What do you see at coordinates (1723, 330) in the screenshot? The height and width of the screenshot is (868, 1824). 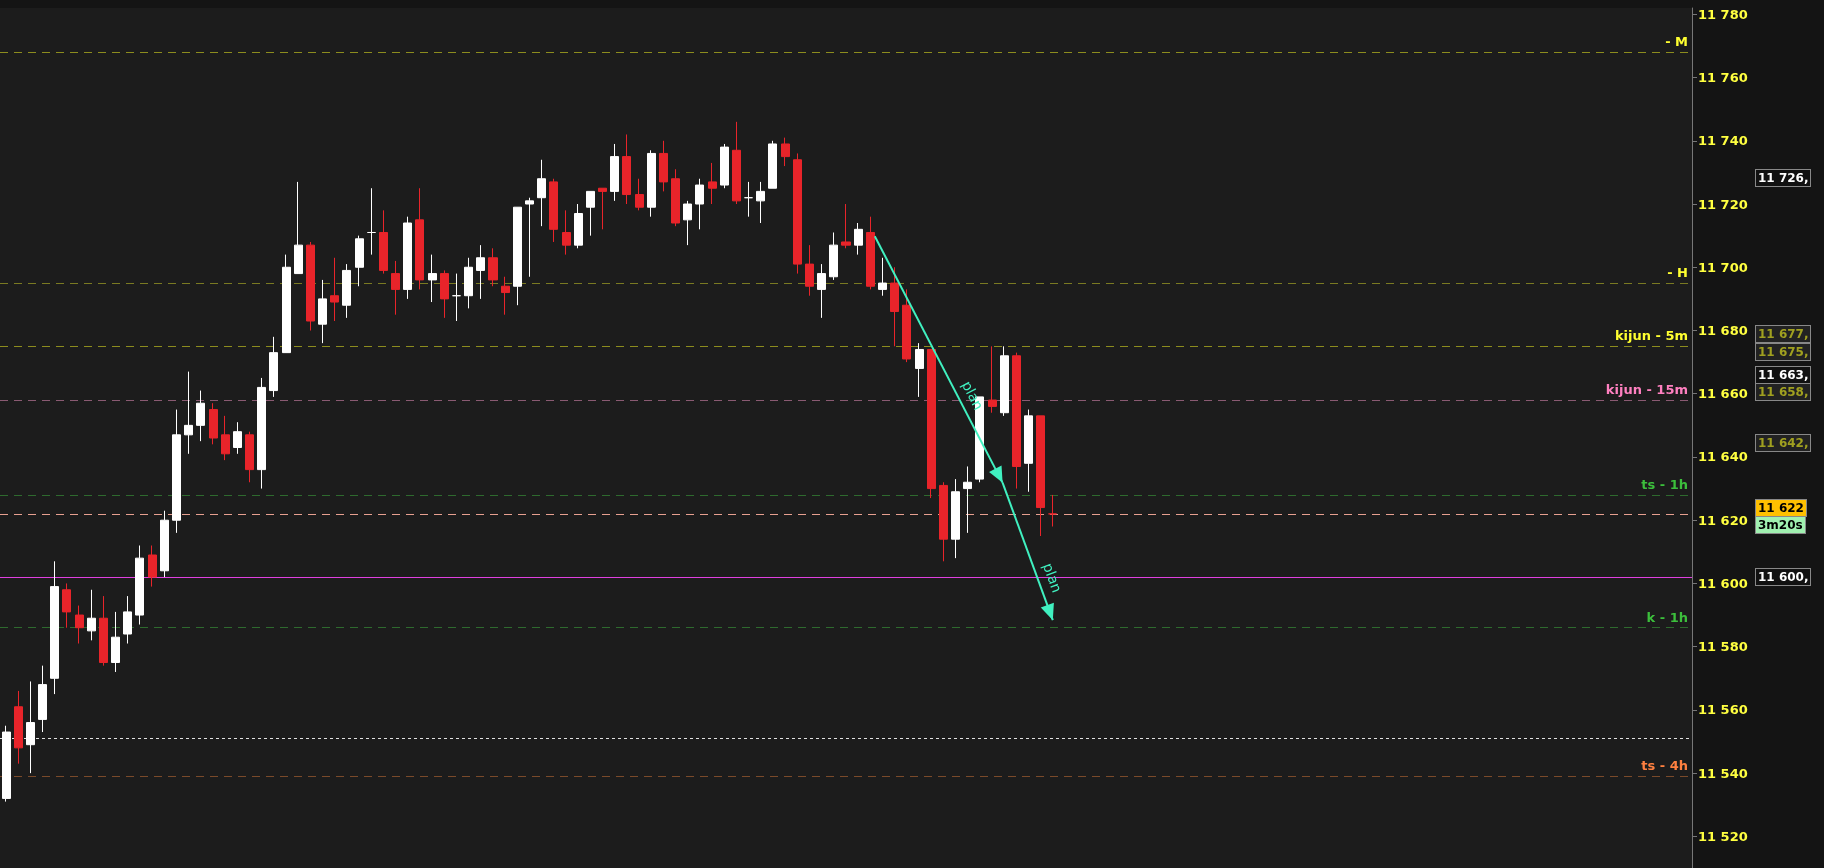 I see `y-tick-label: 11 680` at bounding box center [1723, 330].